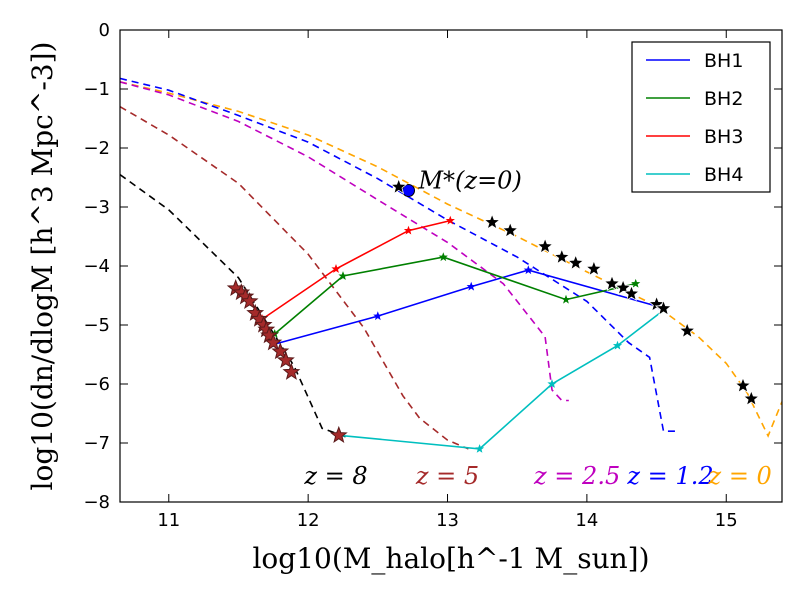 The image size is (800, 600). What do you see at coordinates (96, 502) in the screenshot?
I see `y-tick-label-8: −8` at bounding box center [96, 502].